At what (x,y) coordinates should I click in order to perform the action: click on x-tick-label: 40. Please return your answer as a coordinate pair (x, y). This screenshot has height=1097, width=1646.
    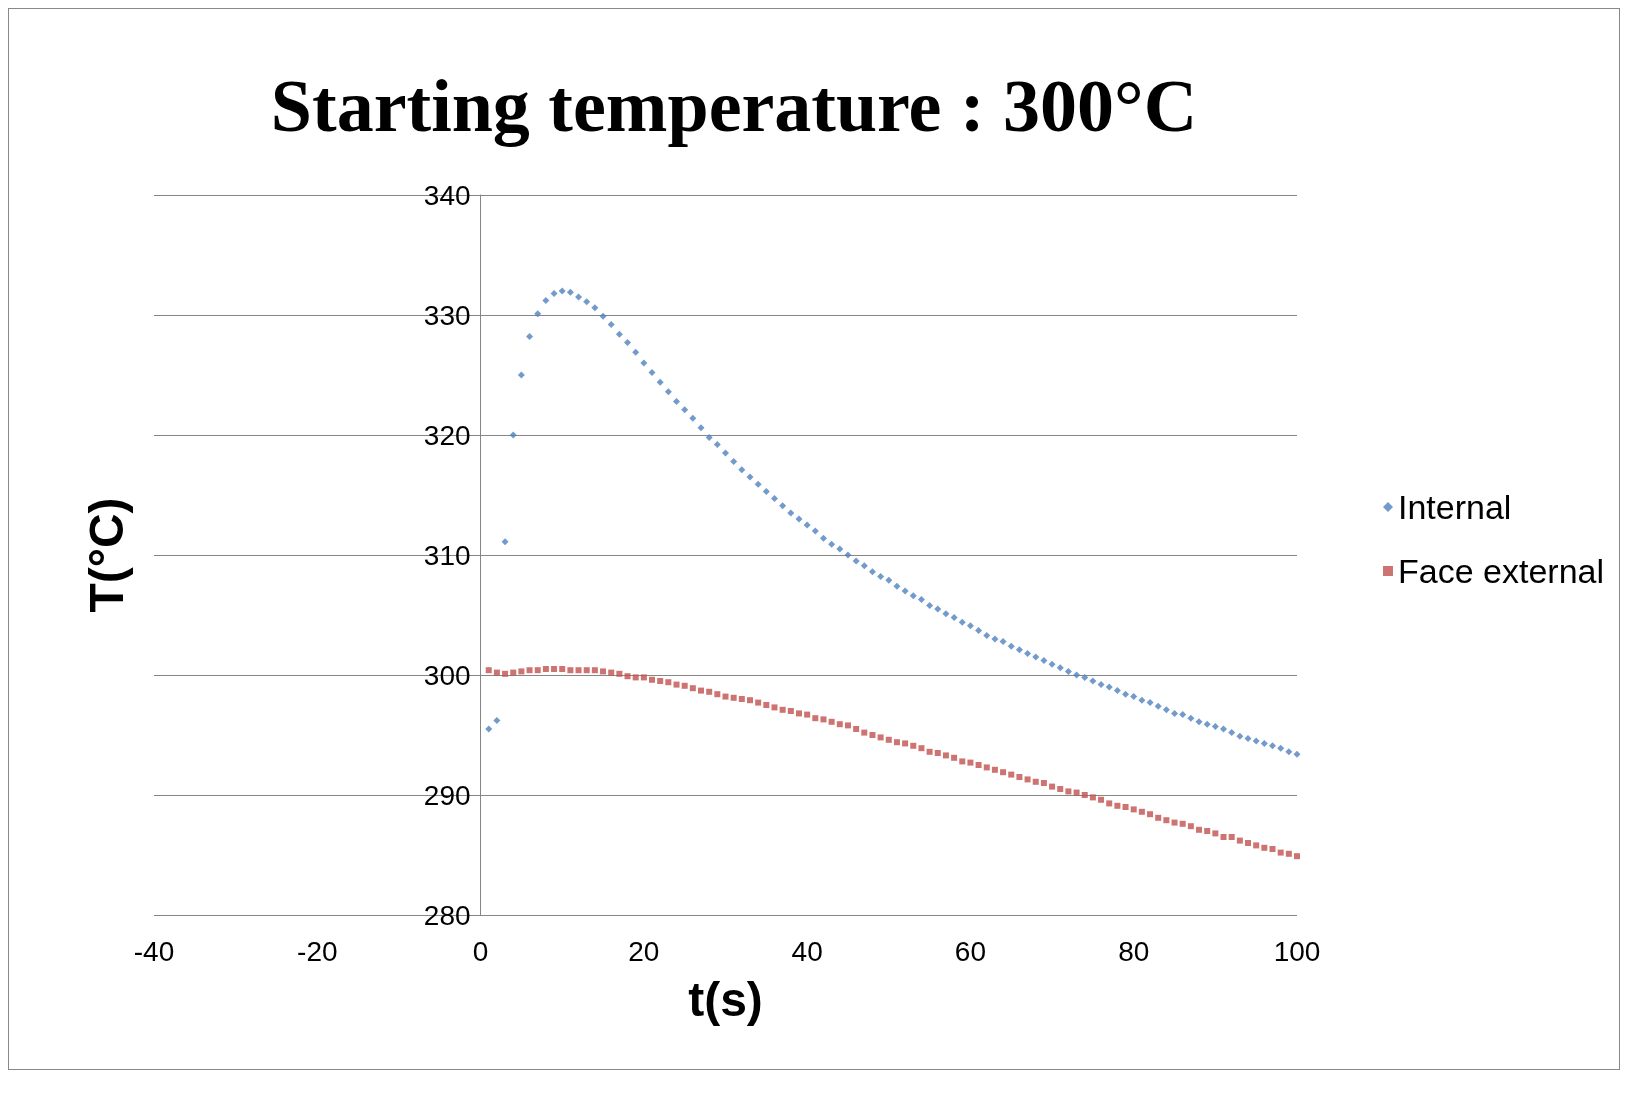
    Looking at the image, I should click on (807, 951).